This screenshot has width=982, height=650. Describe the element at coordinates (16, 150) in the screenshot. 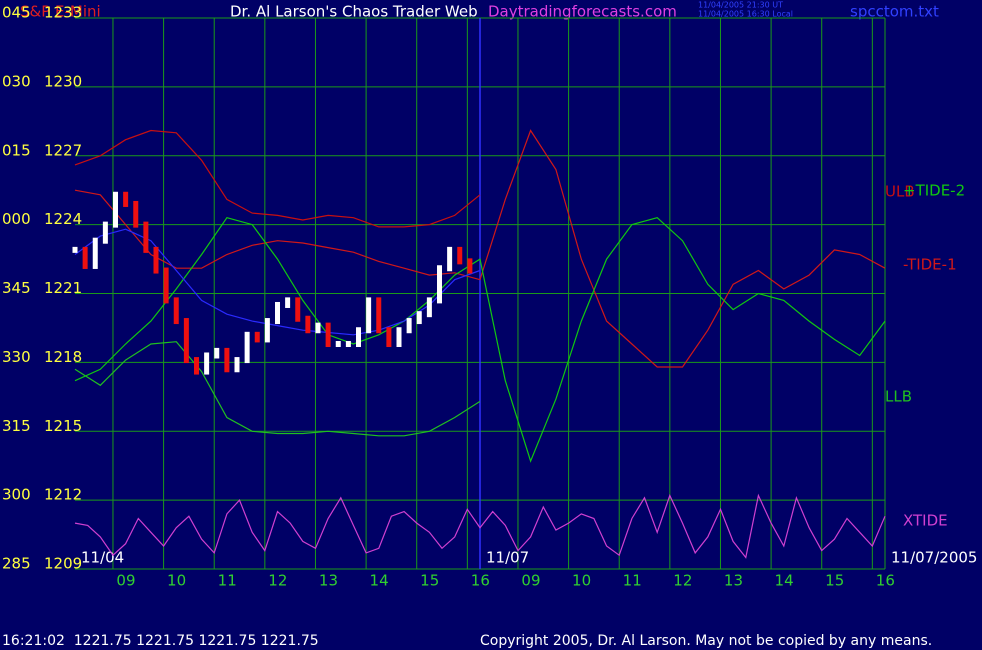

I see `y-angle-label: 015` at that location.